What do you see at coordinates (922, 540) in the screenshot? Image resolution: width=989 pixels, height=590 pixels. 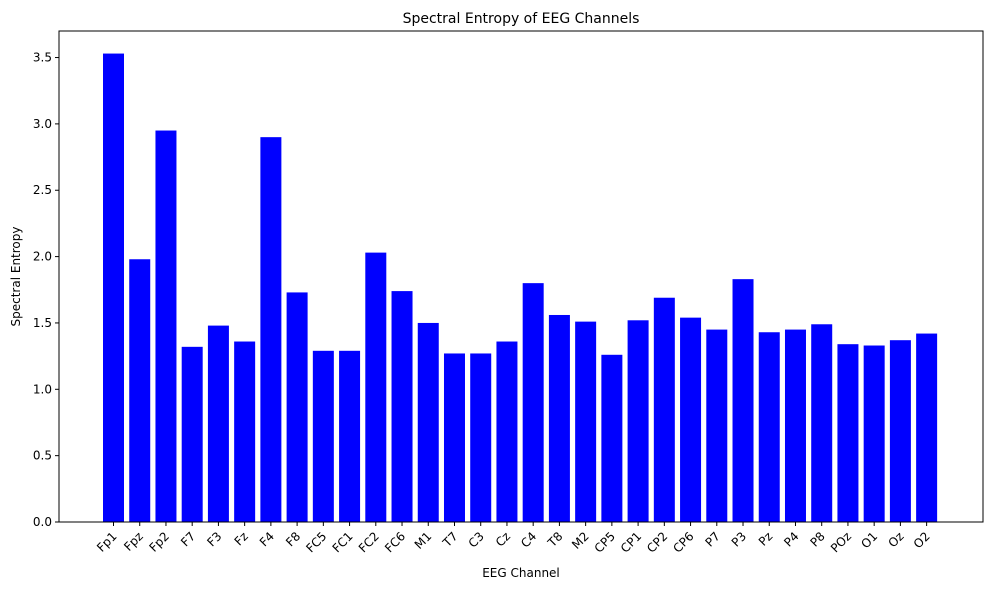 I see `x-tick-label: O2` at bounding box center [922, 540].